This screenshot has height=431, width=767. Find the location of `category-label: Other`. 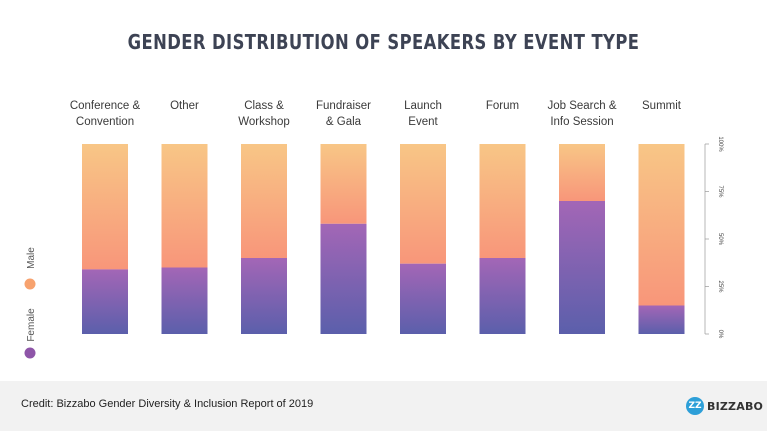

category-label: Other is located at coordinates (184, 106).